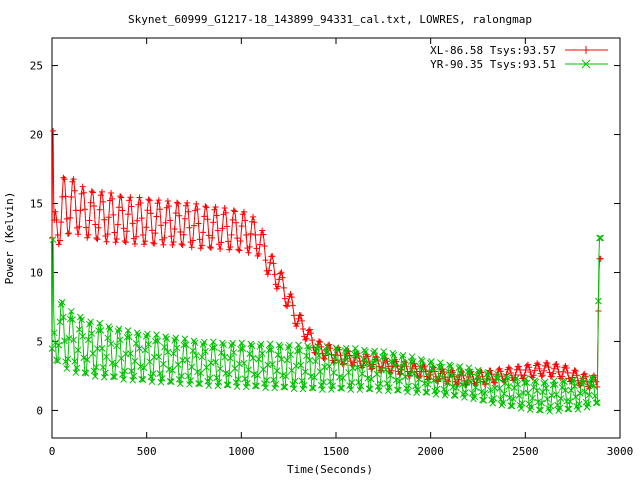  Describe the element at coordinates (330, 469) in the screenshot. I see `x-axis-label: Time(Seconds)` at that location.